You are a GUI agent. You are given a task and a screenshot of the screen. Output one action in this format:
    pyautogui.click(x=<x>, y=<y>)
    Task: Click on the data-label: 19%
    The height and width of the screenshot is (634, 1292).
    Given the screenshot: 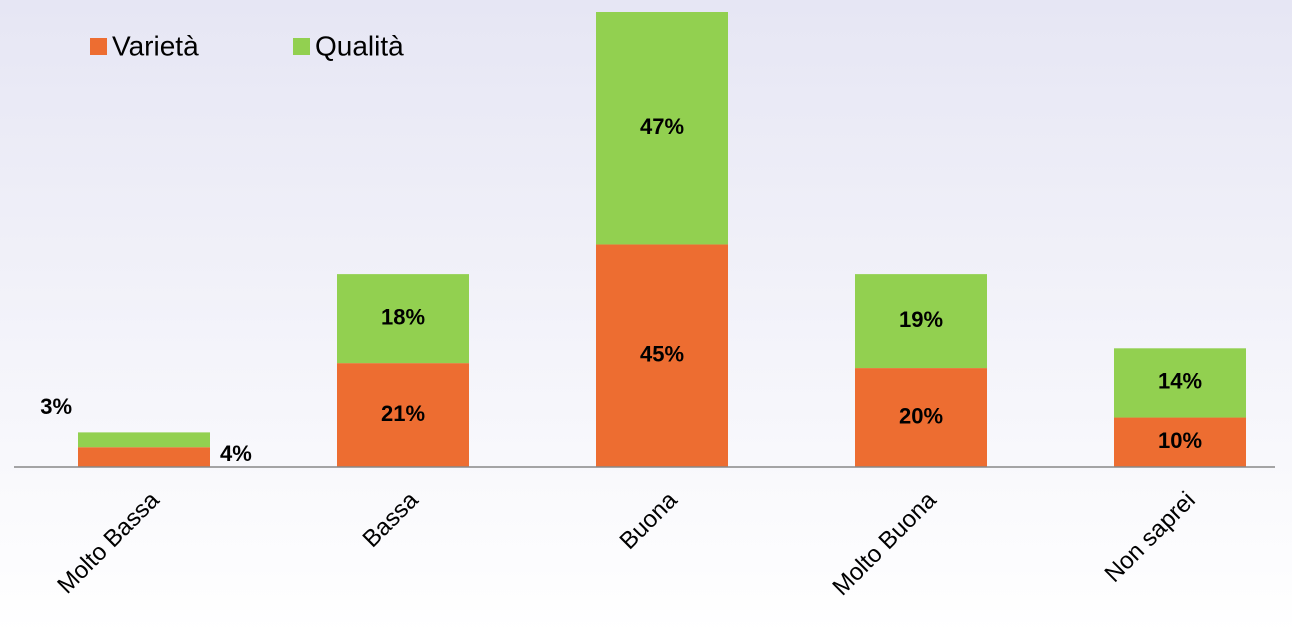 What is the action you would take?
    pyautogui.click(x=921, y=319)
    